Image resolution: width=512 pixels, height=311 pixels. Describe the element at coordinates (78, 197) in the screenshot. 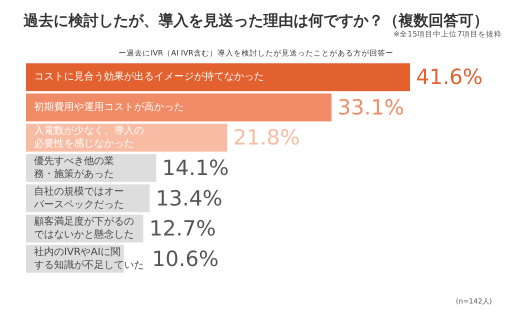

I see `y-tick-label: 自社の規模ではオーバースペックだった` at that location.